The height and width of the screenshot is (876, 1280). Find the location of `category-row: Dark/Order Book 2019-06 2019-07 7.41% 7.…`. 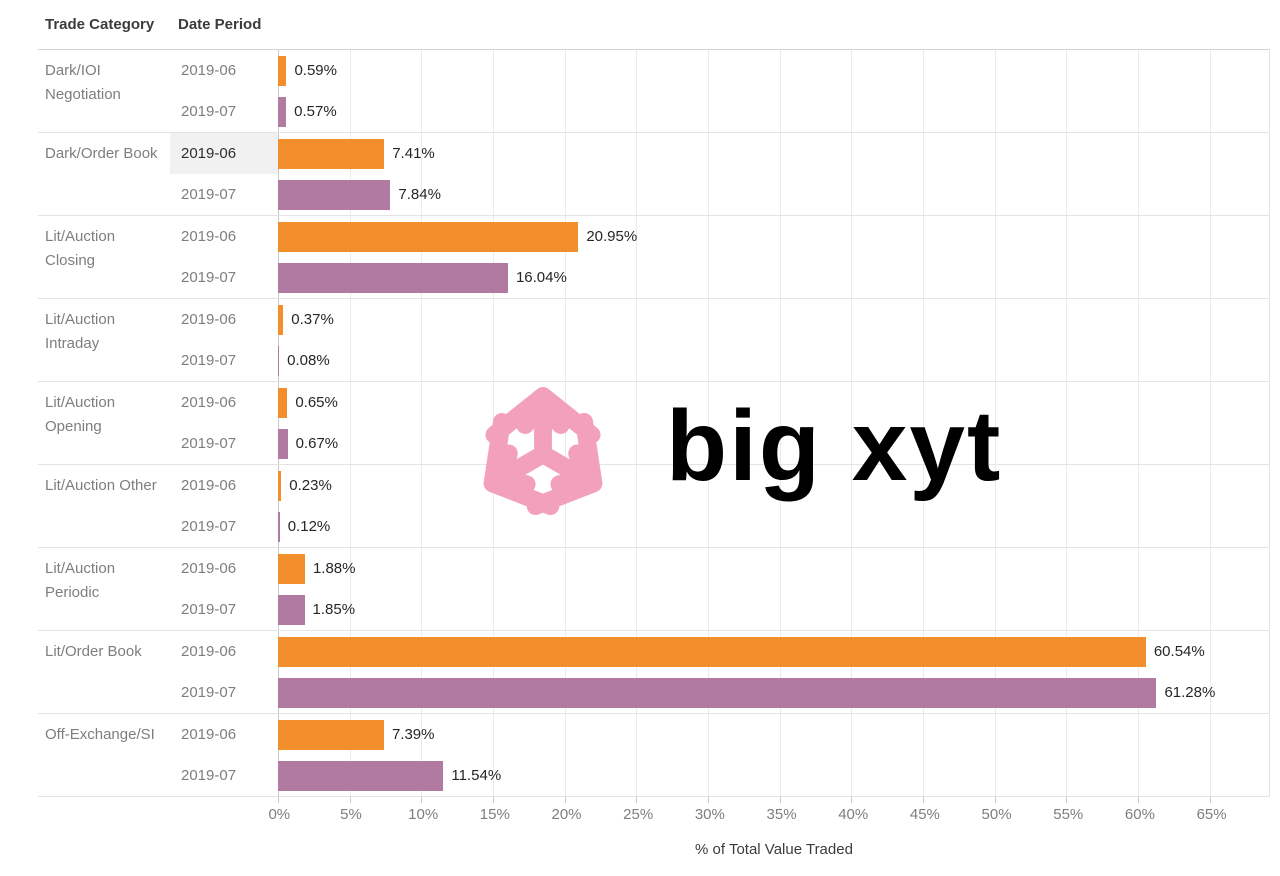

category-row: Dark/Order Book 2019-06 2019-07 7.41% 7.… is located at coordinates (654, 174).